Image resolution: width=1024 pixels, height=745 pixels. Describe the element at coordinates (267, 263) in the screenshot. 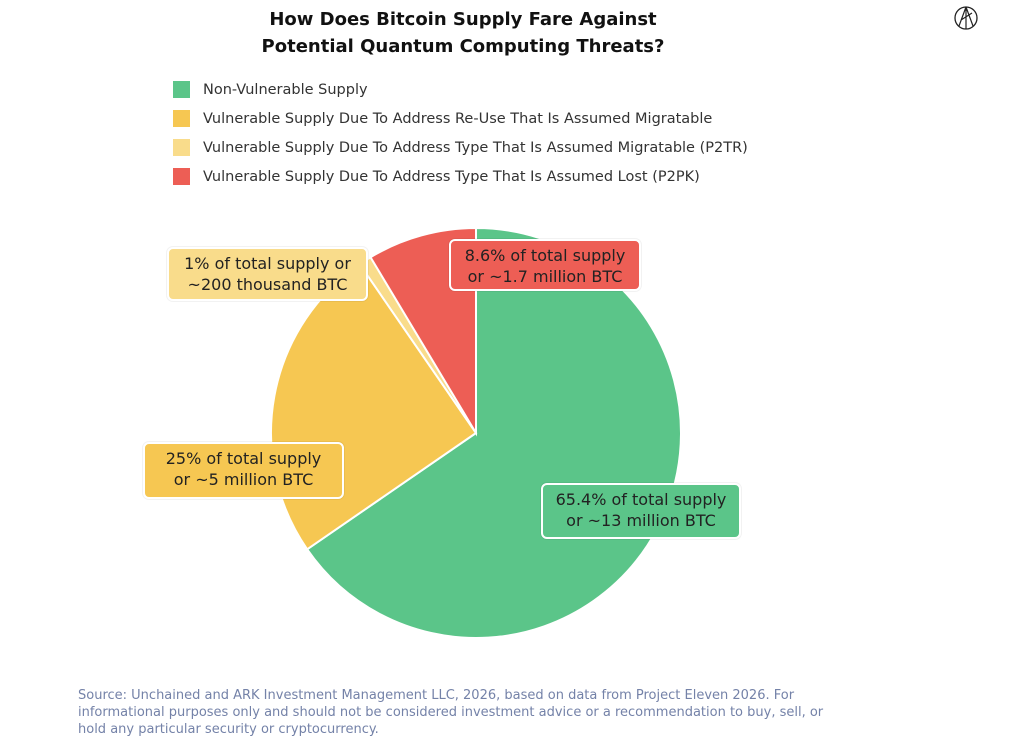

I see `data-label-line: 1% of total supply or` at that location.